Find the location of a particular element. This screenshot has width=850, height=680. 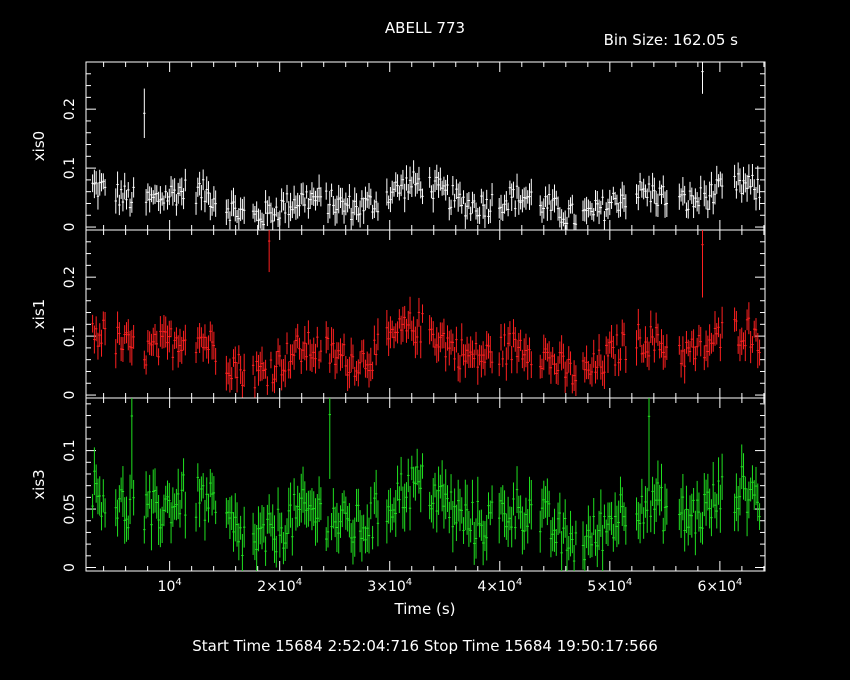

x-tick-label: 3×104 is located at coordinates (389, 586).